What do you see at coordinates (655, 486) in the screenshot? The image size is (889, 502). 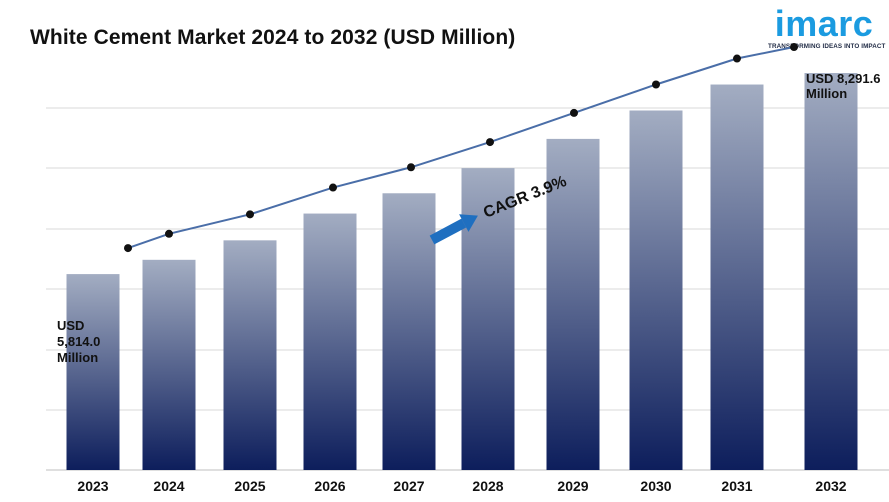 I see `x-tick-label: 2030` at bounding box center [655, 486].